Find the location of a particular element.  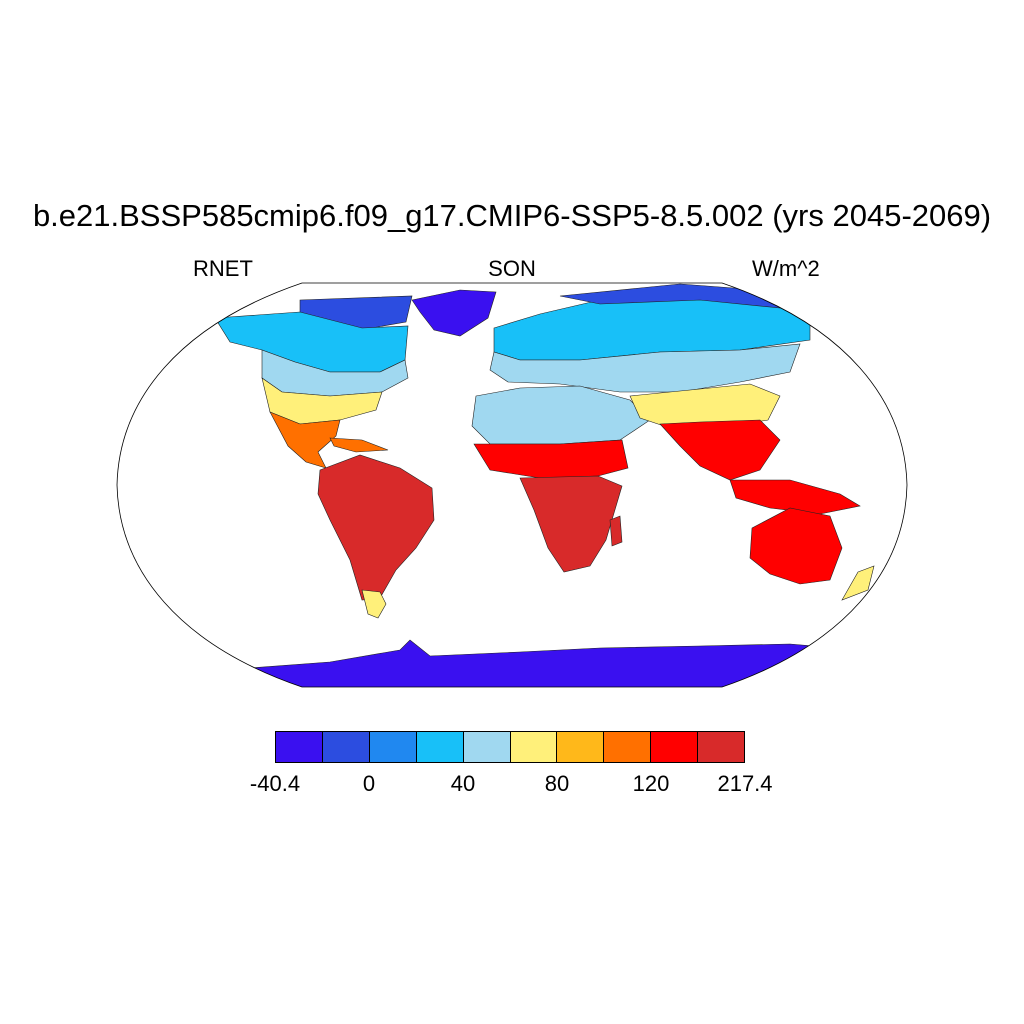

region-central-america is located at coordinates (305, 440).